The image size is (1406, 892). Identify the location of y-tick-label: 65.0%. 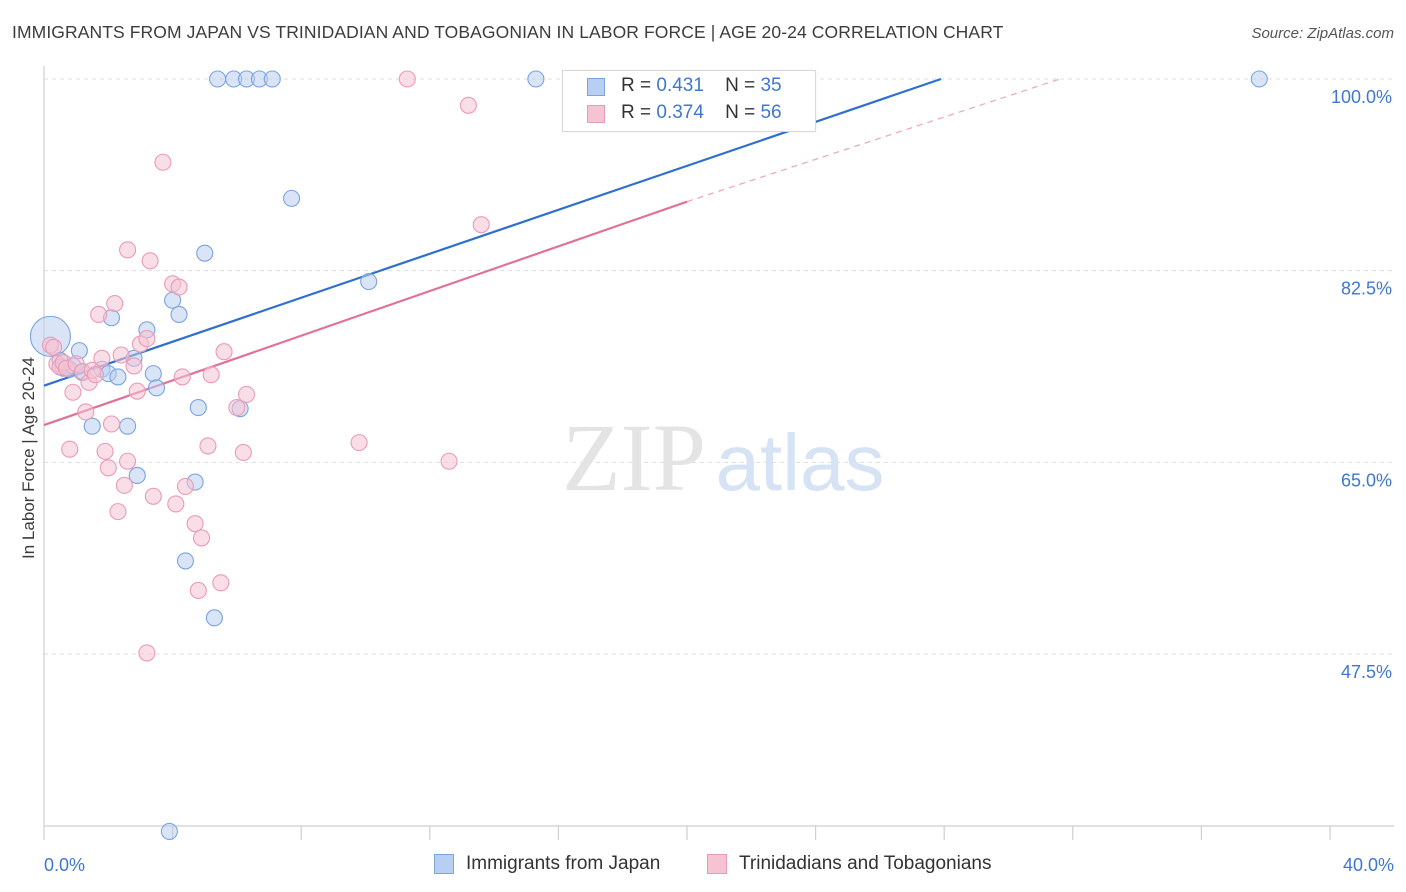
(1366, 480).